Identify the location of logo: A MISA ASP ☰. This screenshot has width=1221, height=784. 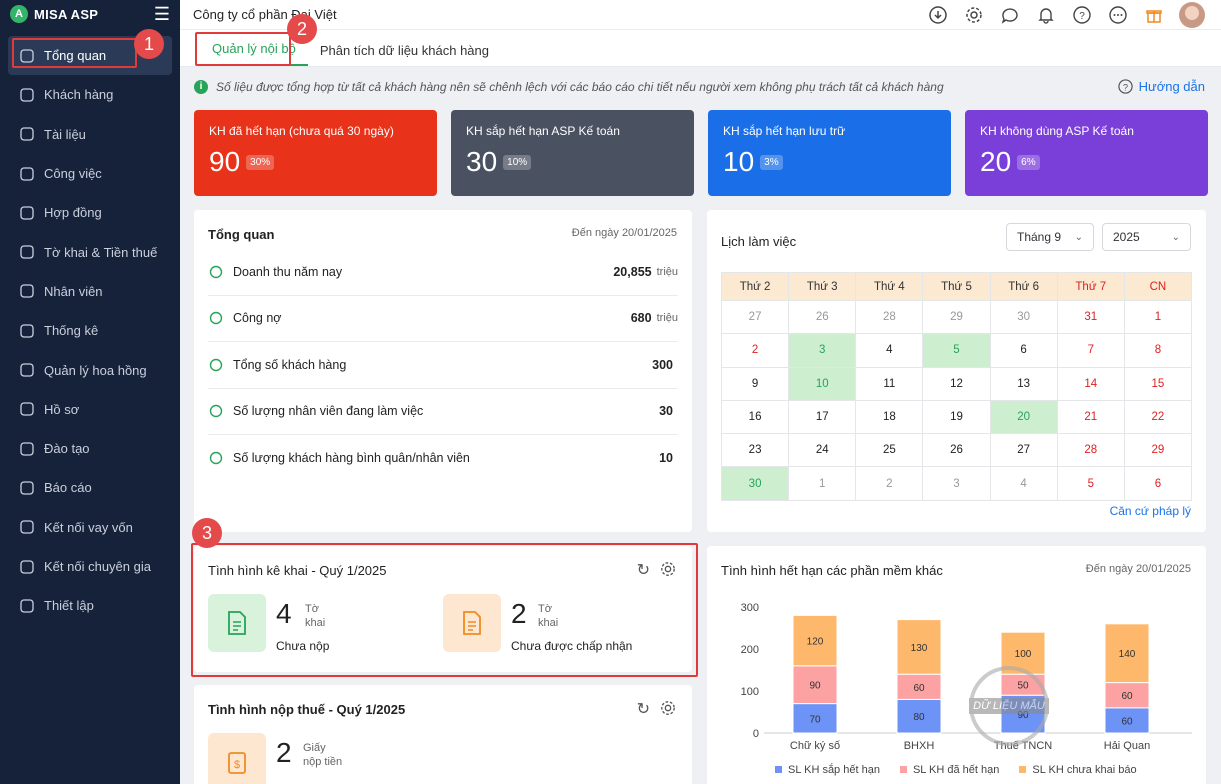
(90, 14).